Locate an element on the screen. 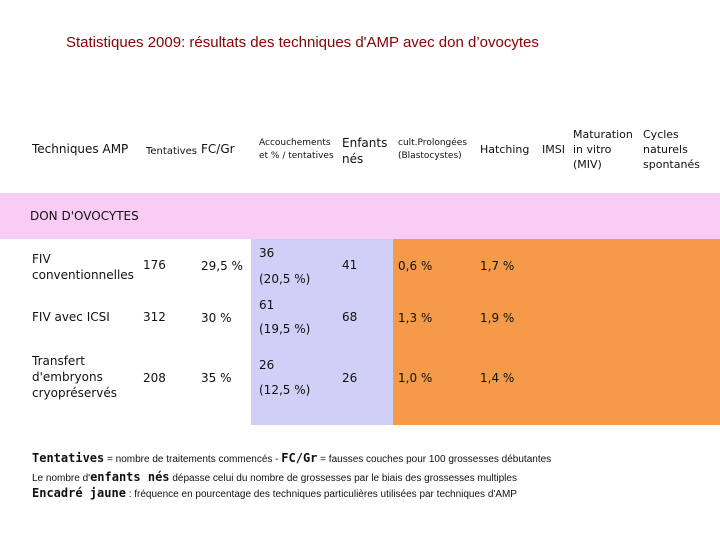 The height and width of the screenshot is (540, 720). lavender-column is located at coordinates (322, 332).